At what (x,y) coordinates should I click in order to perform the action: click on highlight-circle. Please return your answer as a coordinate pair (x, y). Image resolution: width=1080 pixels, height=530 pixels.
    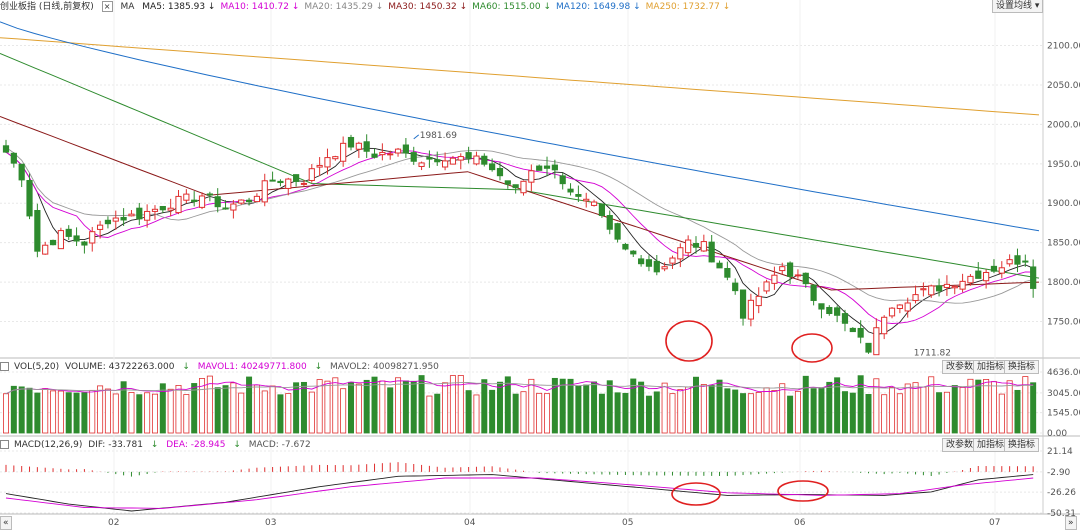
    Looking at the image, I should click on (812, 348).